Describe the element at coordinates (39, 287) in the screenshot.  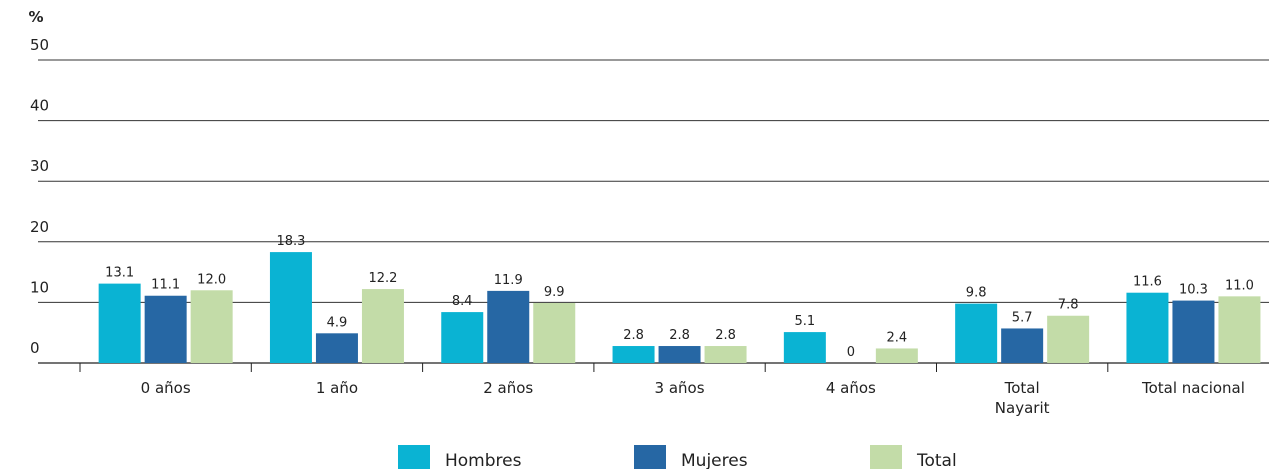
I see `y-tick-label: 10` at that location.